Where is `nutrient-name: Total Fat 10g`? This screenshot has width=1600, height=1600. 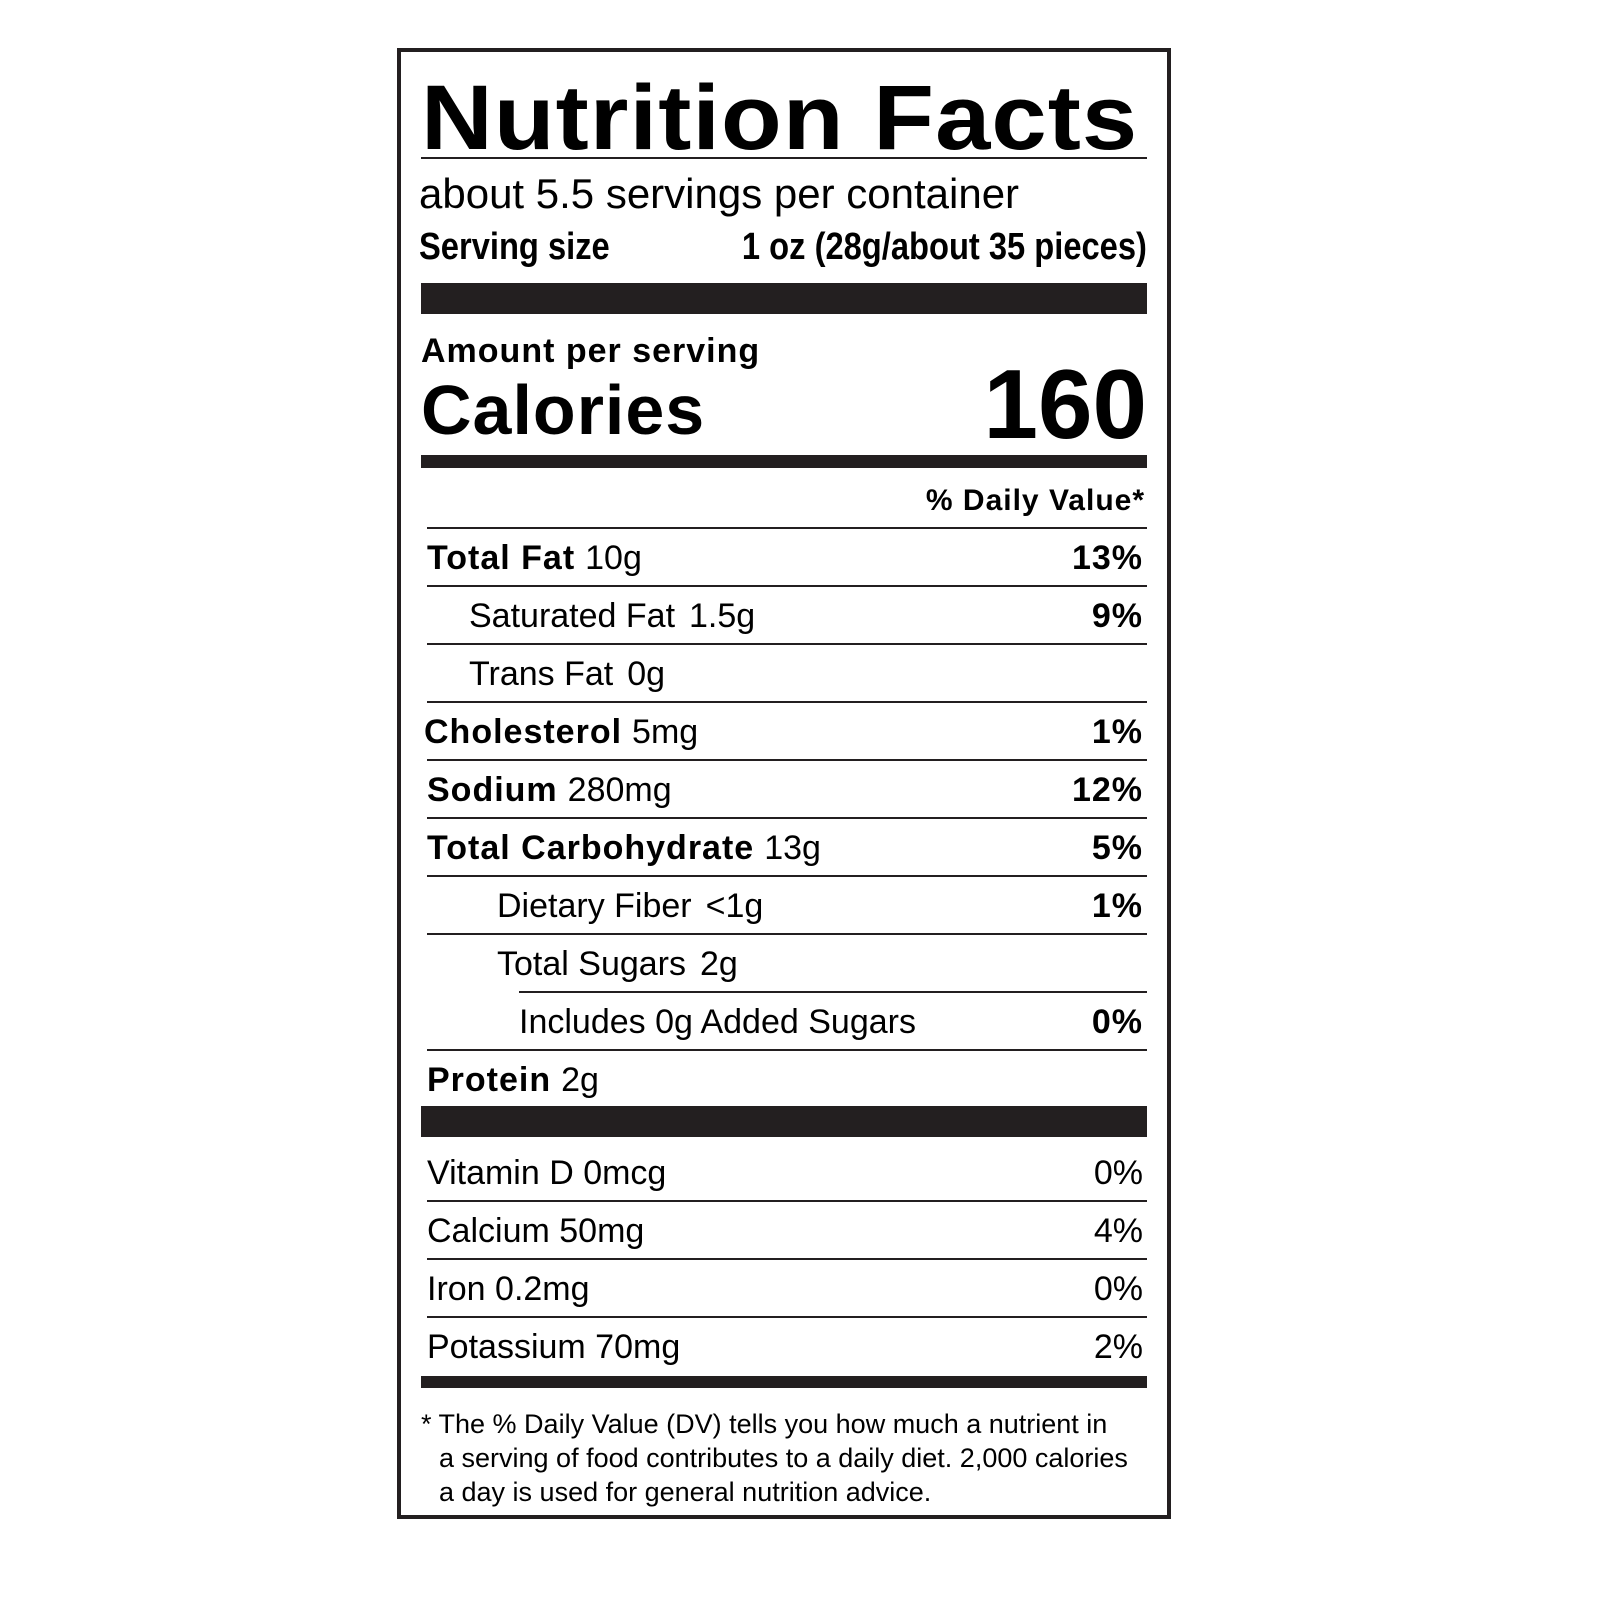
nutrient-name: Total Fat 10g is located at coordinates (534, 558).